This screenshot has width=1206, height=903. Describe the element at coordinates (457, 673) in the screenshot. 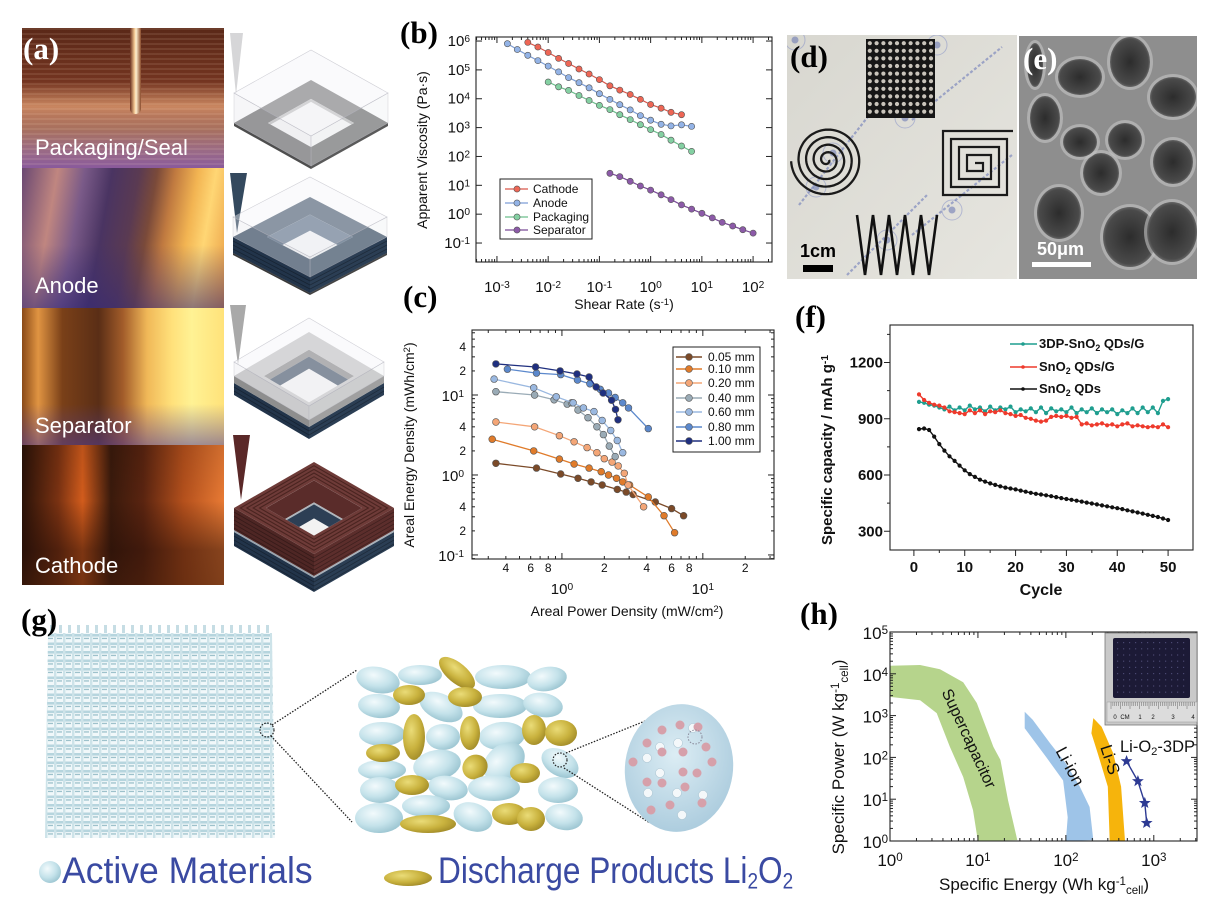

I see `discharge-product-particle` at that location.